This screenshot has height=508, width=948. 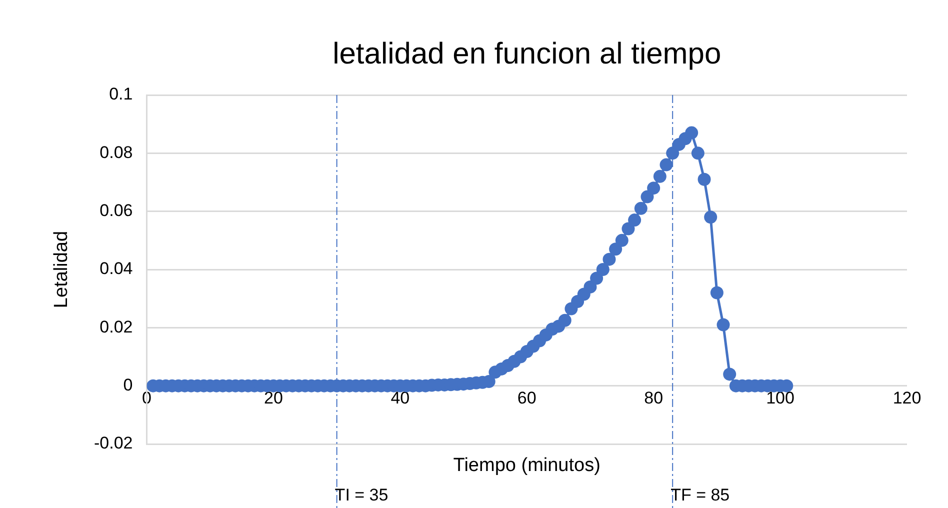 I want to click on y-tick-label: 0, so click(x=128, y=385).